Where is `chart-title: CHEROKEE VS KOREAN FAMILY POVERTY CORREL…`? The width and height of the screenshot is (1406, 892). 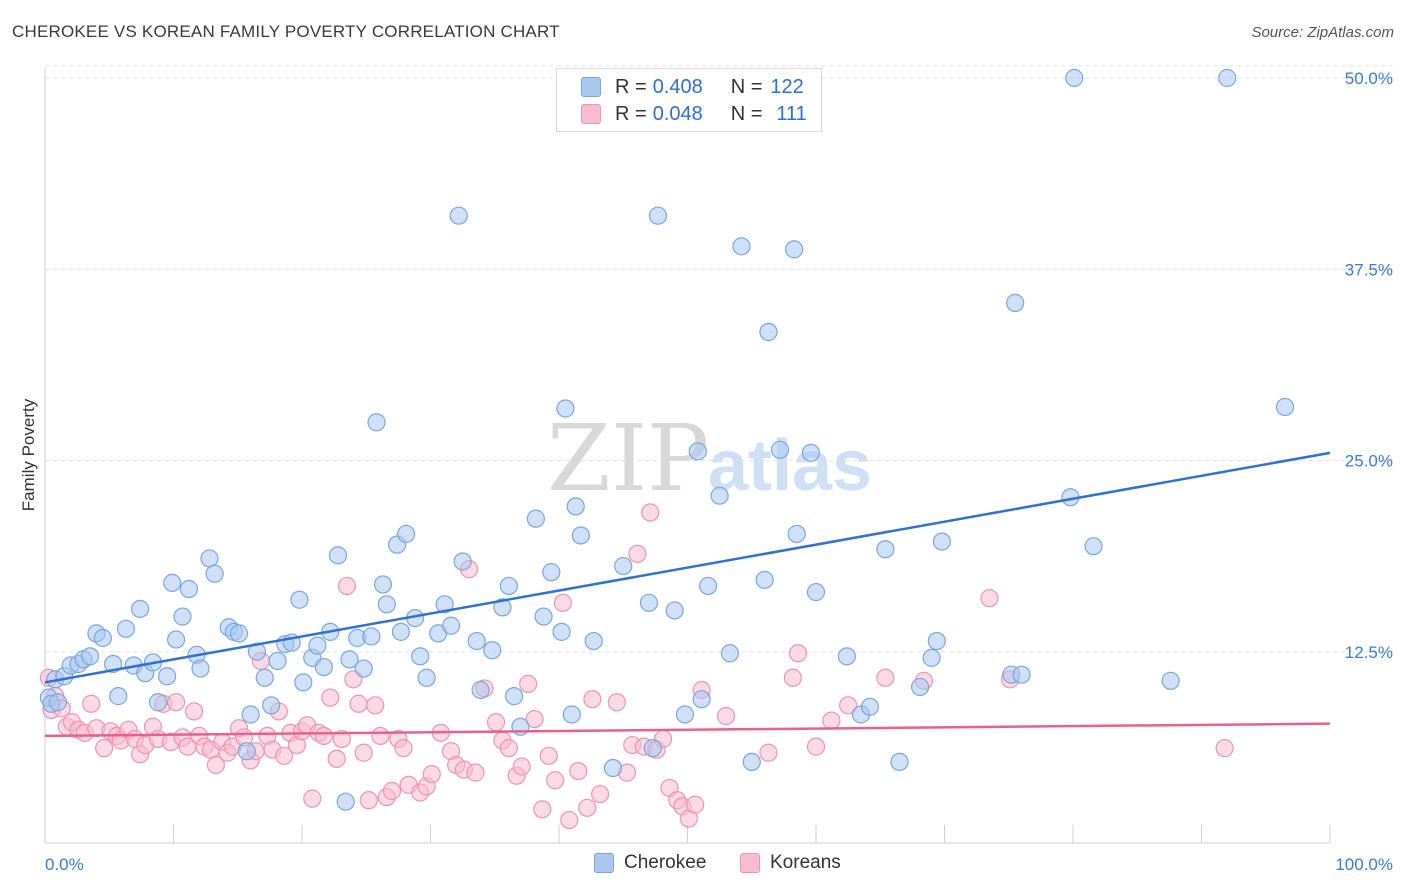
chart-title: CHEROKEE VS KOREAN FAMILY POVERTY CORREL… is located at coordinates (286, 31).